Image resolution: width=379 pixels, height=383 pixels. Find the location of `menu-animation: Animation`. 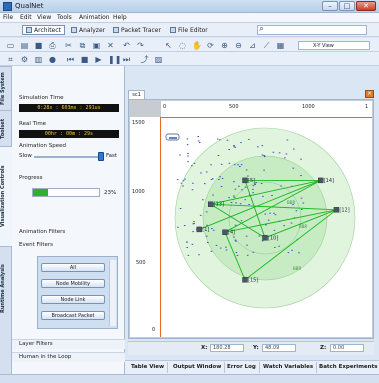

menu-animation: Animation is located at coordinates (94, 17).